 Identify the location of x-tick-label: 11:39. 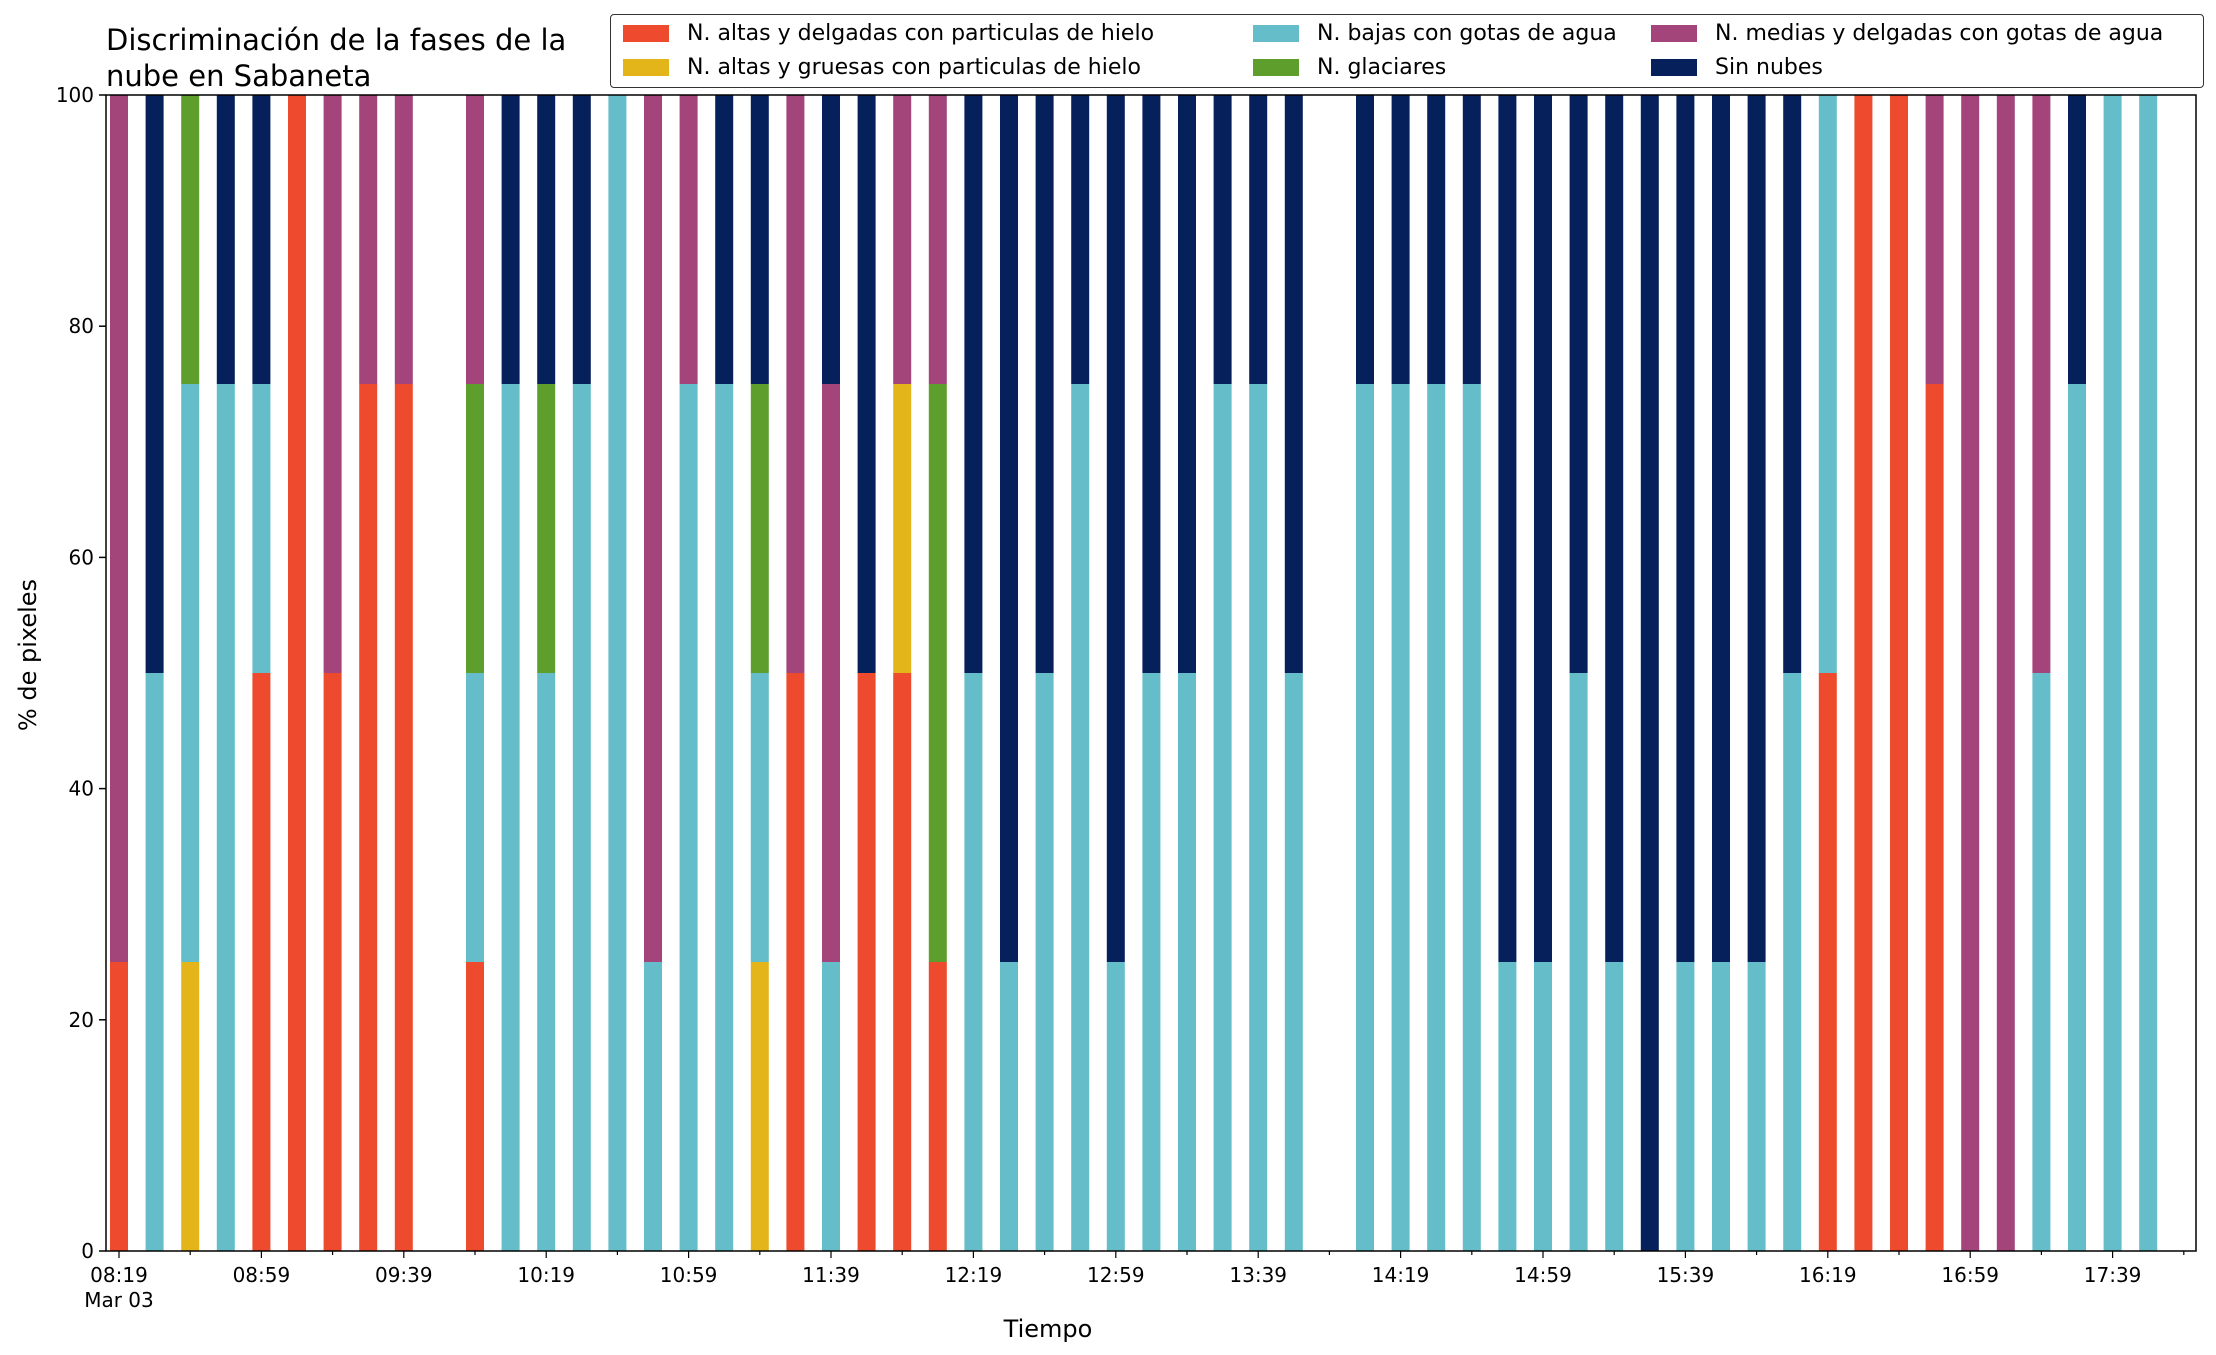
(831, 1275).